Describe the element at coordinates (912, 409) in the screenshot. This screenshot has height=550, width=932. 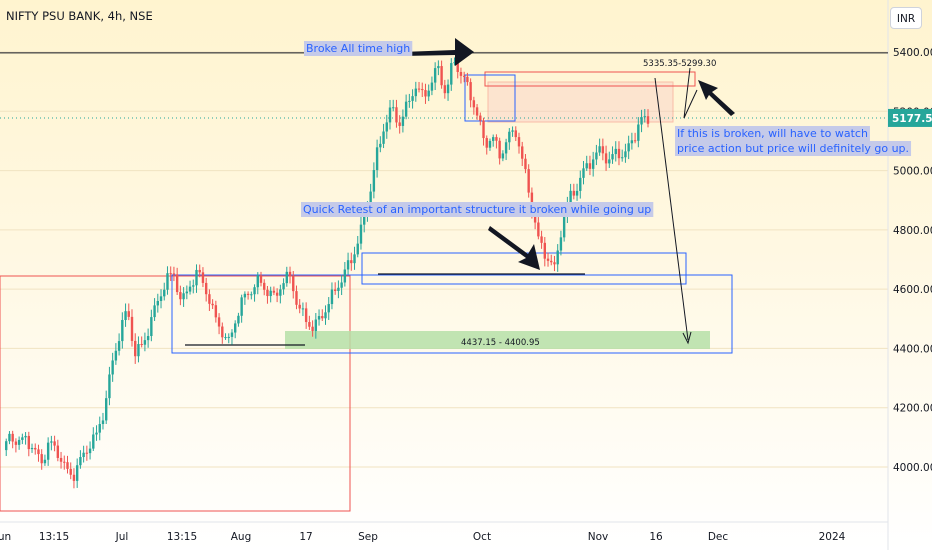
I see `y-tick-label: 4200.00` at that location.